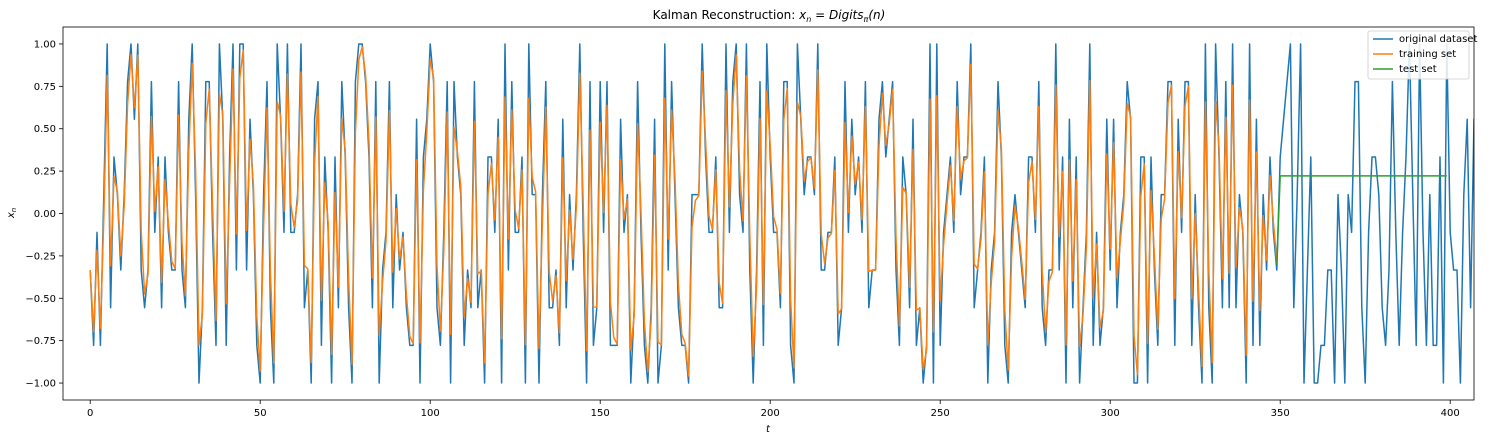 The image size is (1499, 442). What do you see at coordinates (45, 129) in the screenshot?
I see `y-tick-label: 0.50` at bounding box center [45, 129].